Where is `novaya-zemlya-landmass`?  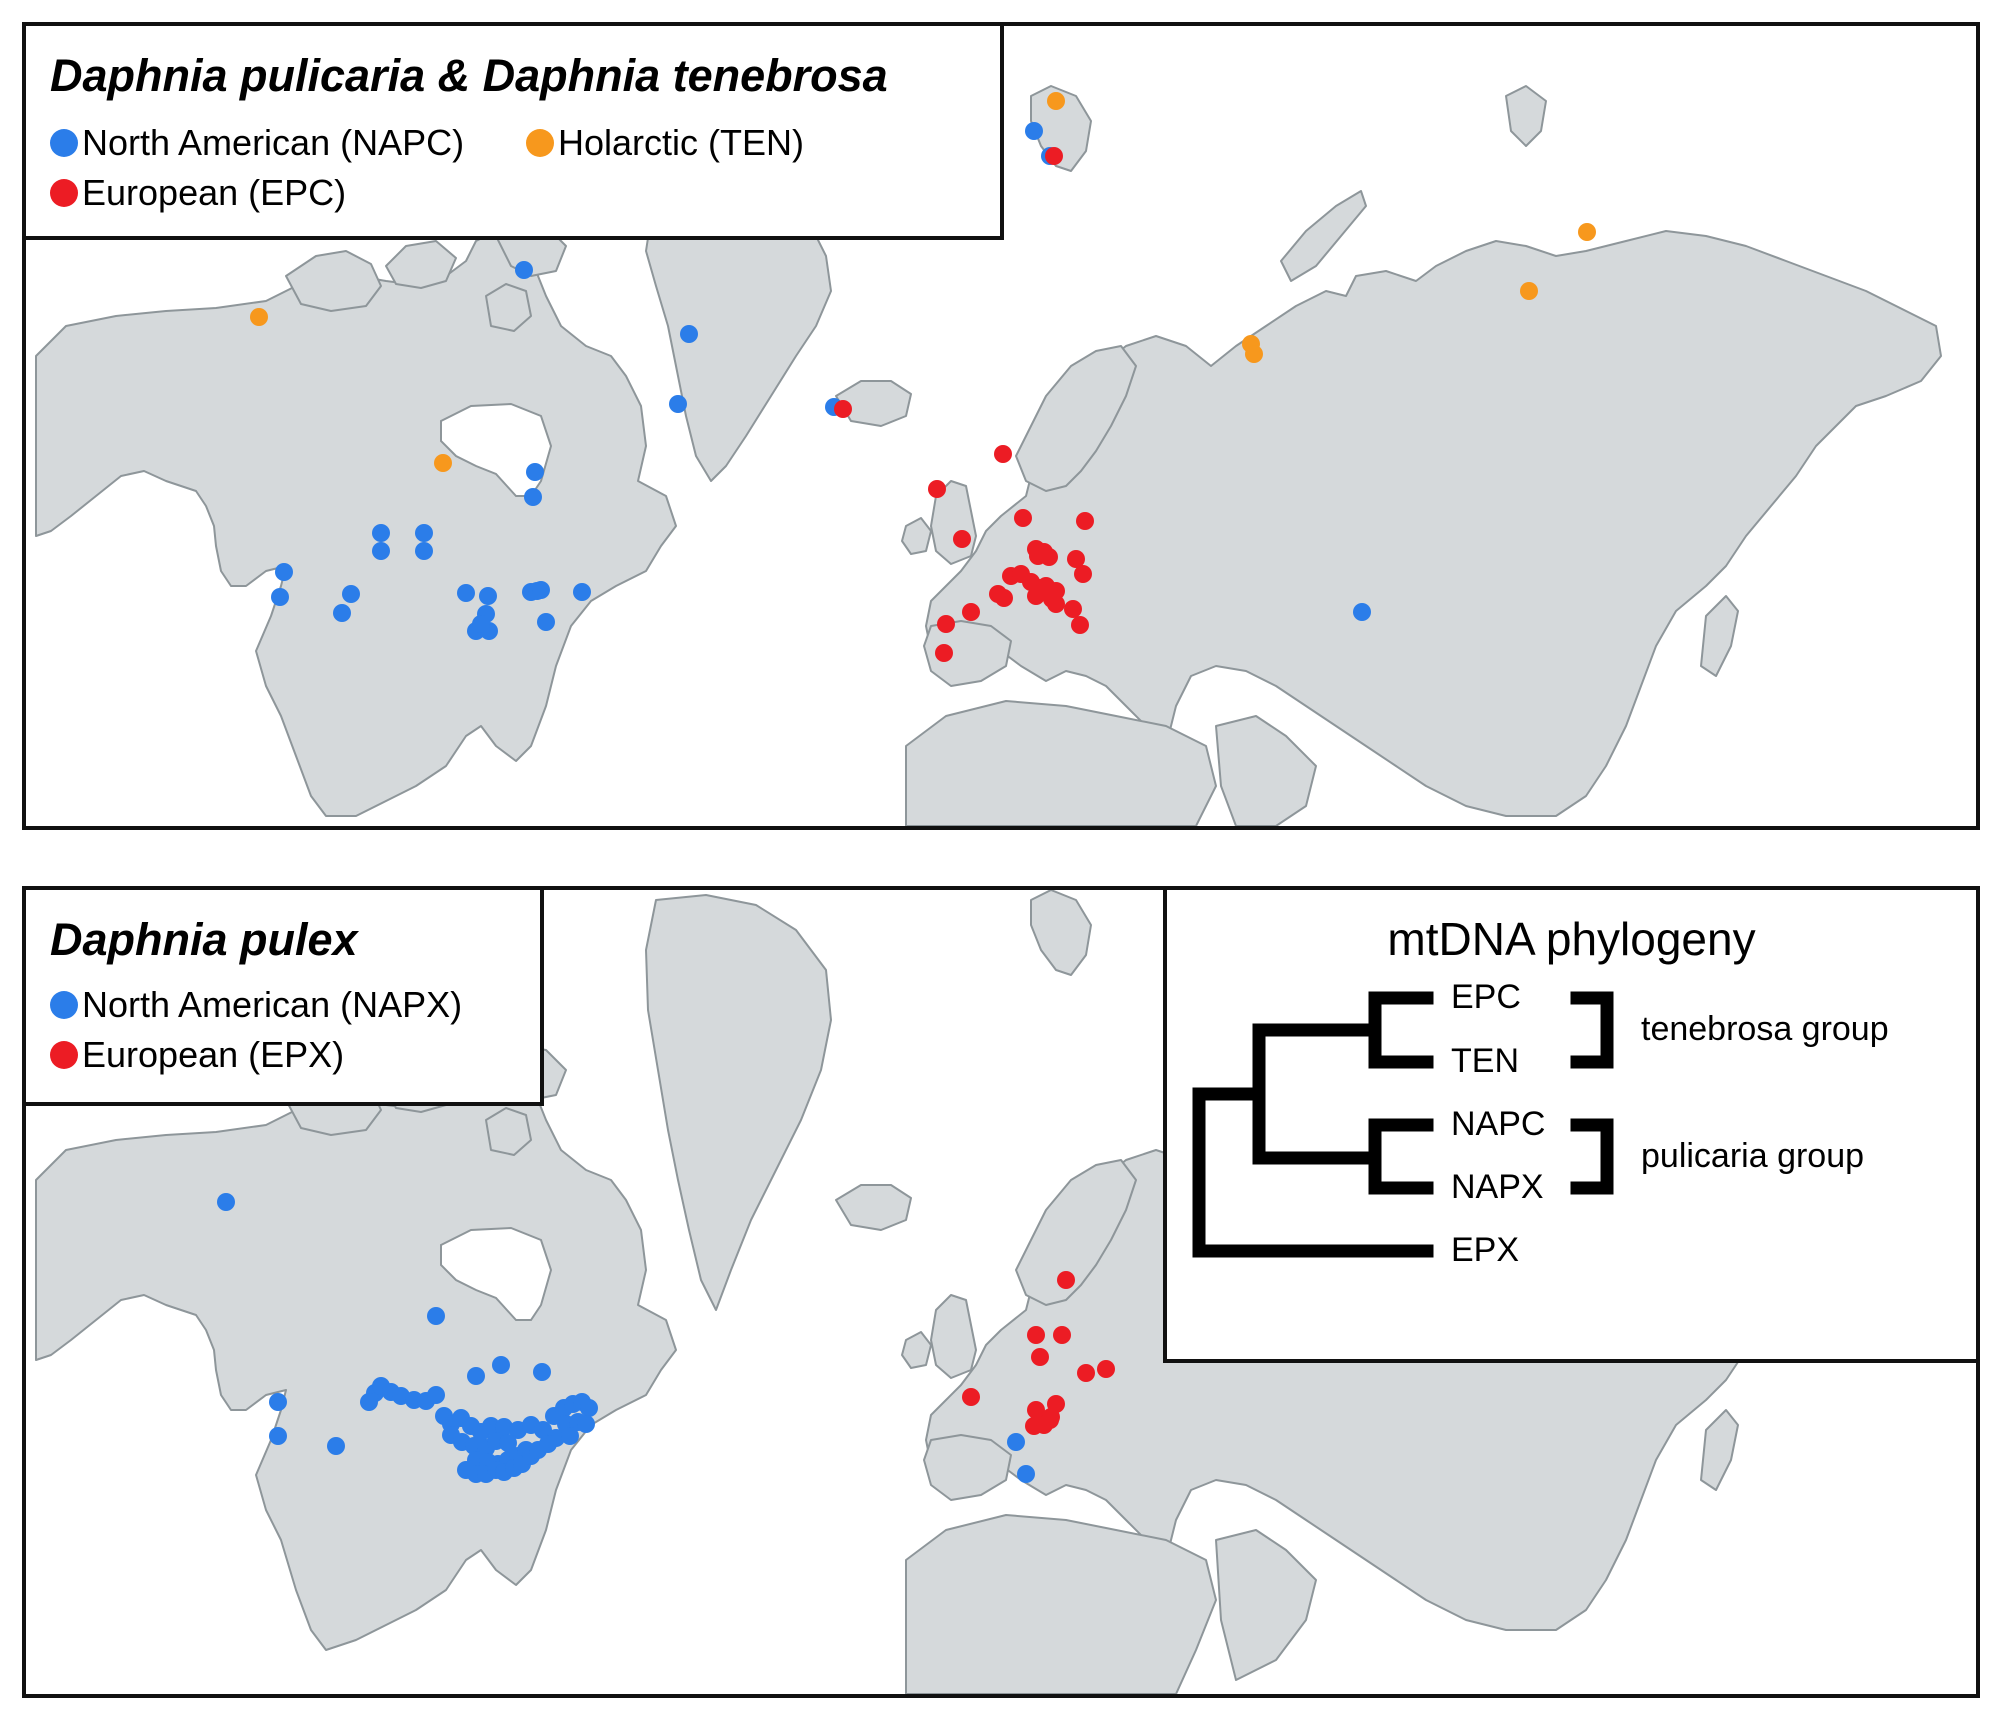 novaya-zemlya-landmass is located at coordinates (1323, 236).